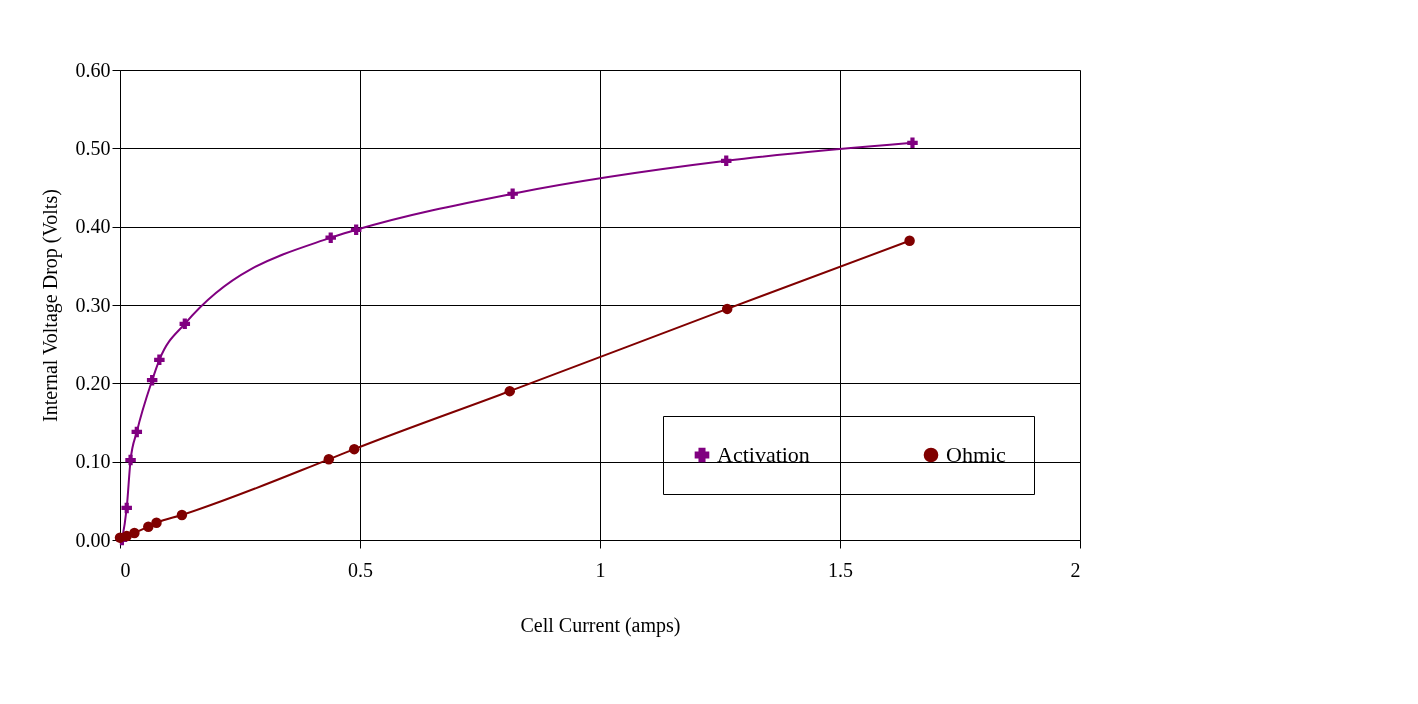  Describe the element at coordinates (600, 625) in the screenshot. I see `x-axis-title: Cell Current (amps)` at that location.